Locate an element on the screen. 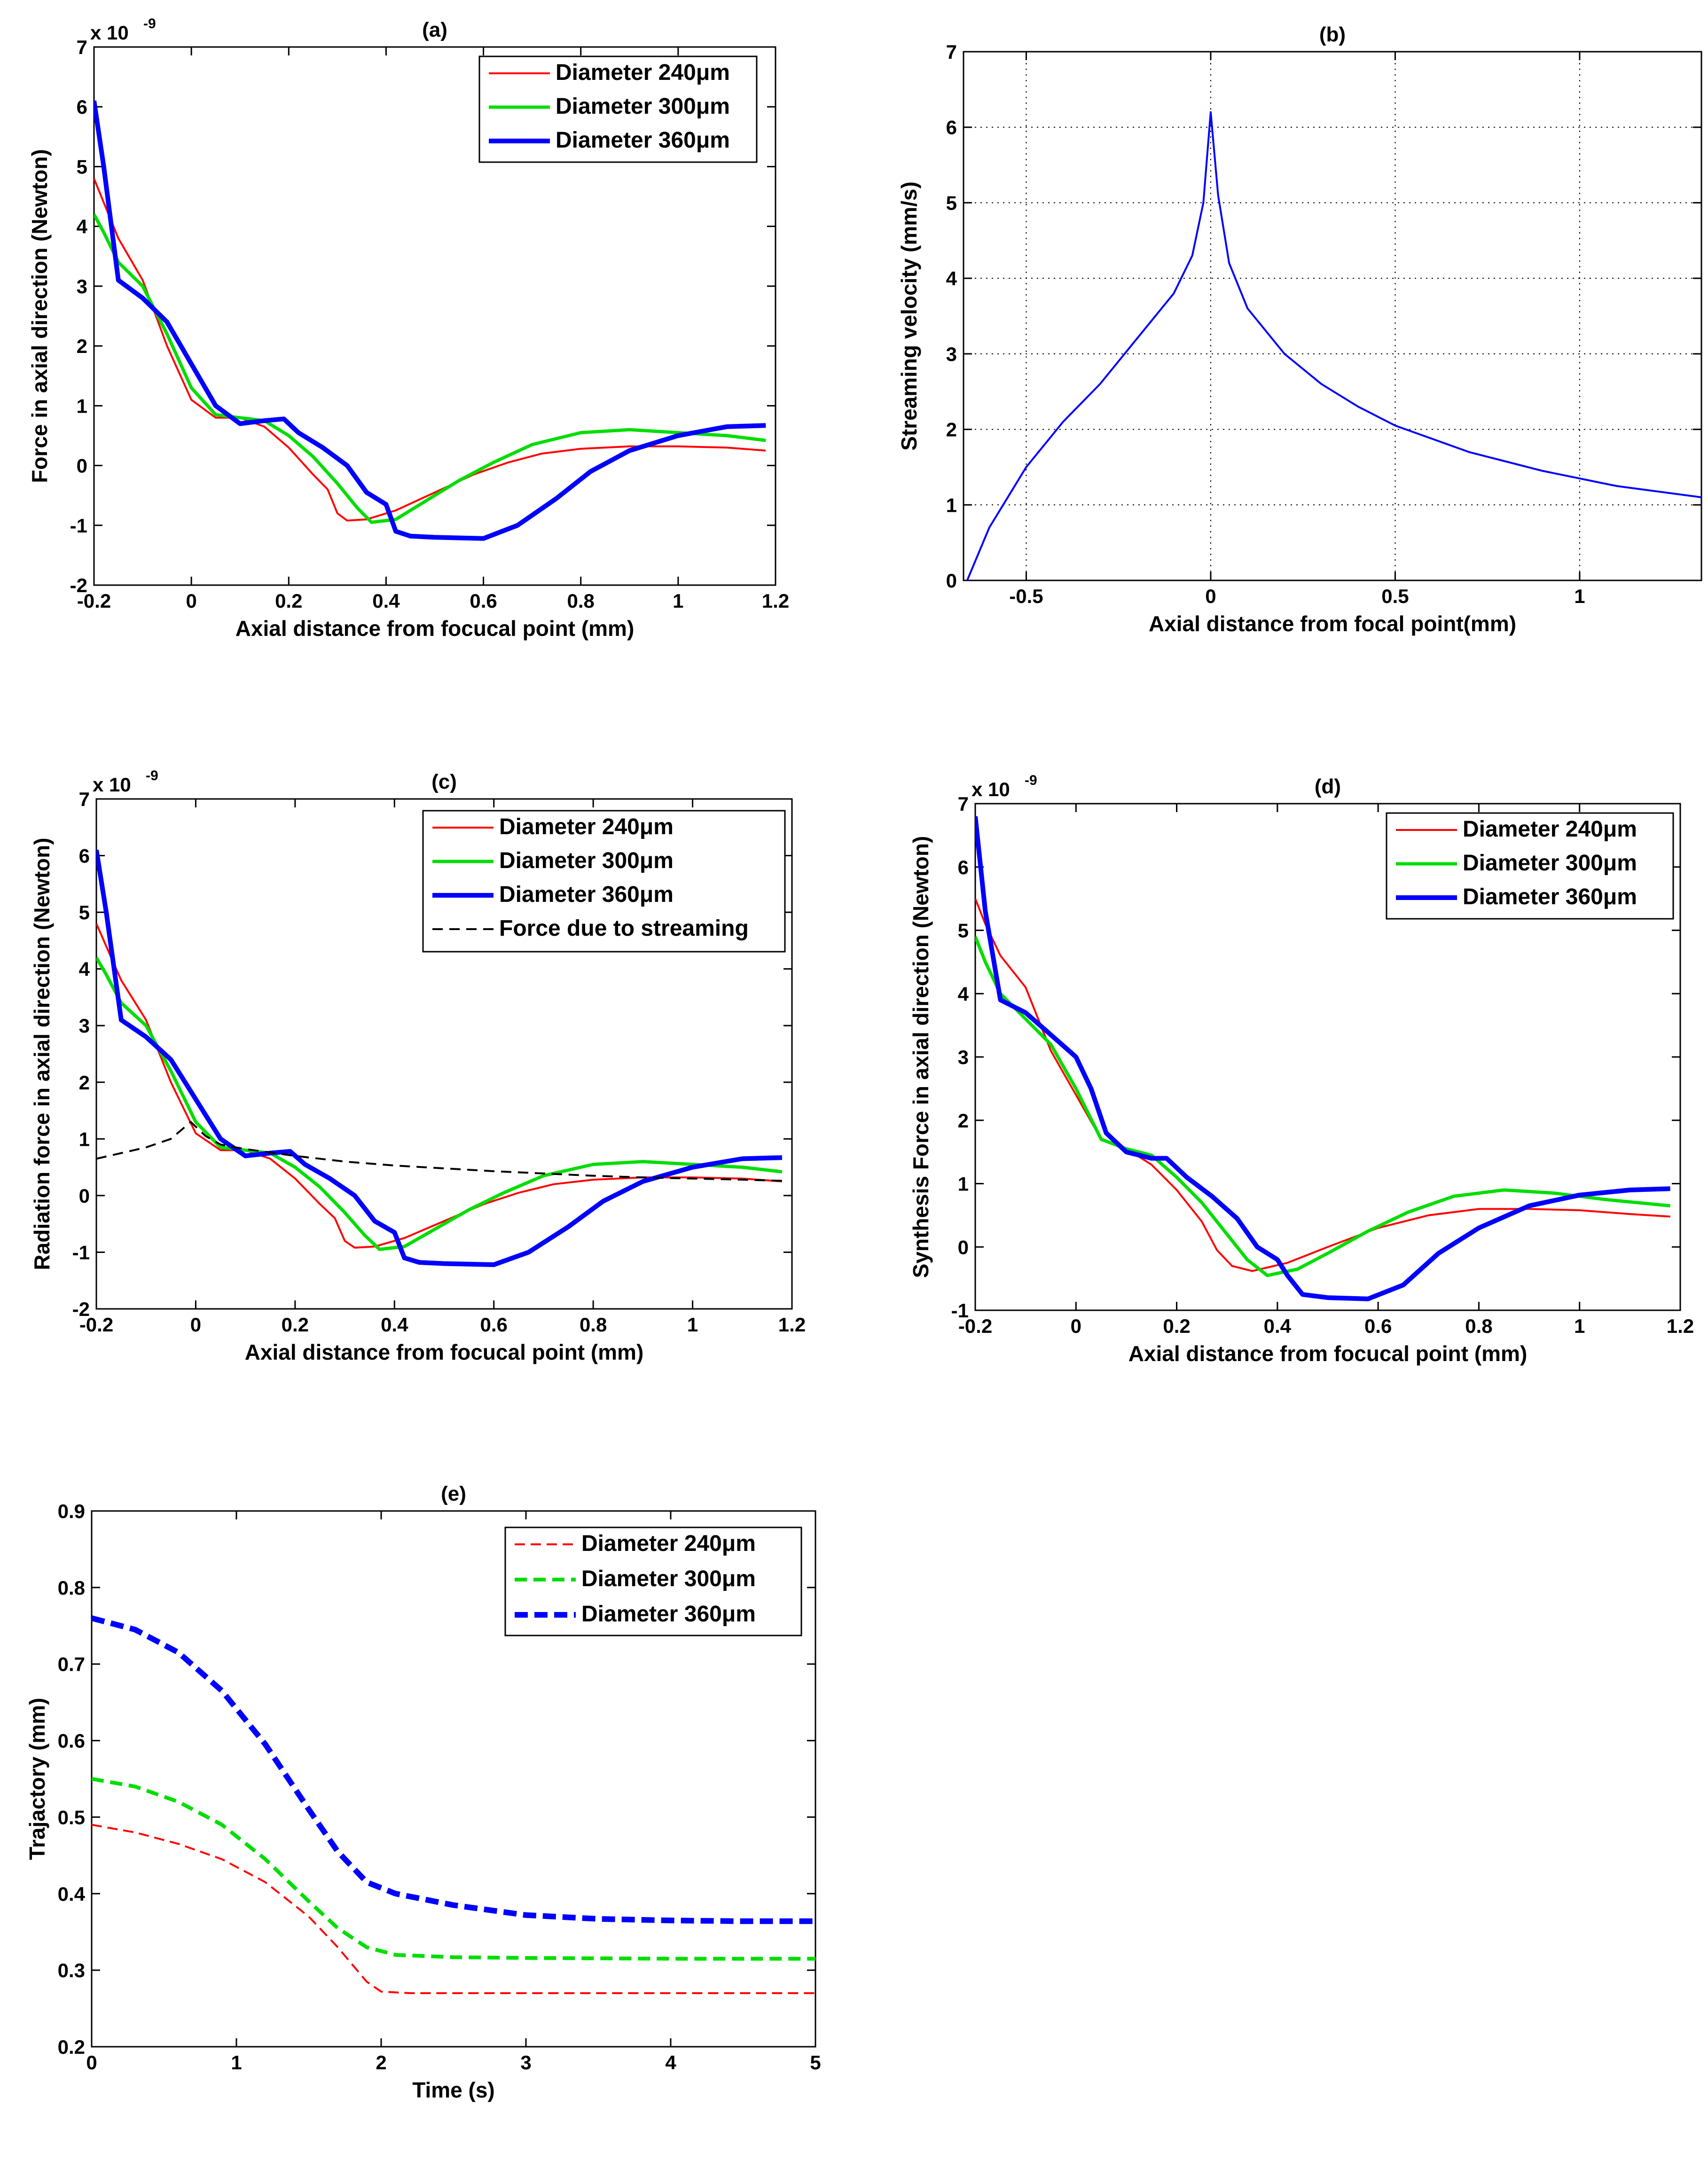 This screenshot has width=1708, height=2160. x-tick-label: 2 is located at coordinates (381, 2062).